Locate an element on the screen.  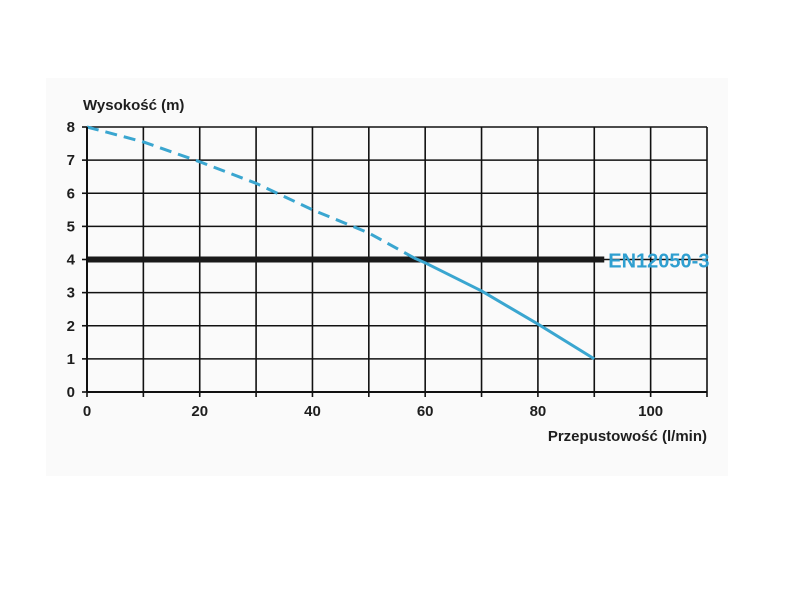
x-tick-label: 20 is located at coordinates (199, 411).